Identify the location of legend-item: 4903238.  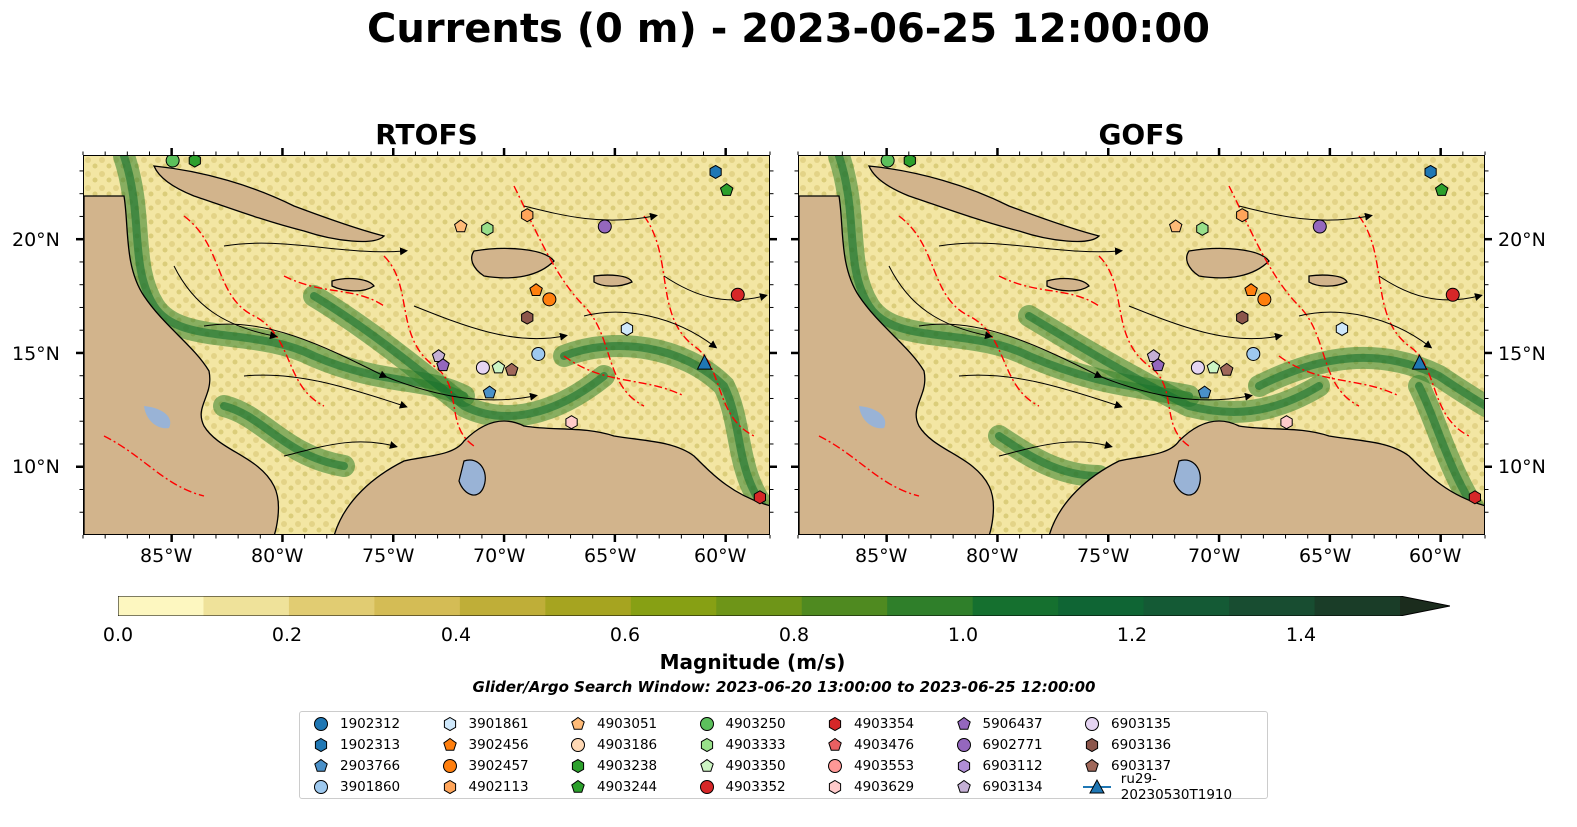
(613, 766).